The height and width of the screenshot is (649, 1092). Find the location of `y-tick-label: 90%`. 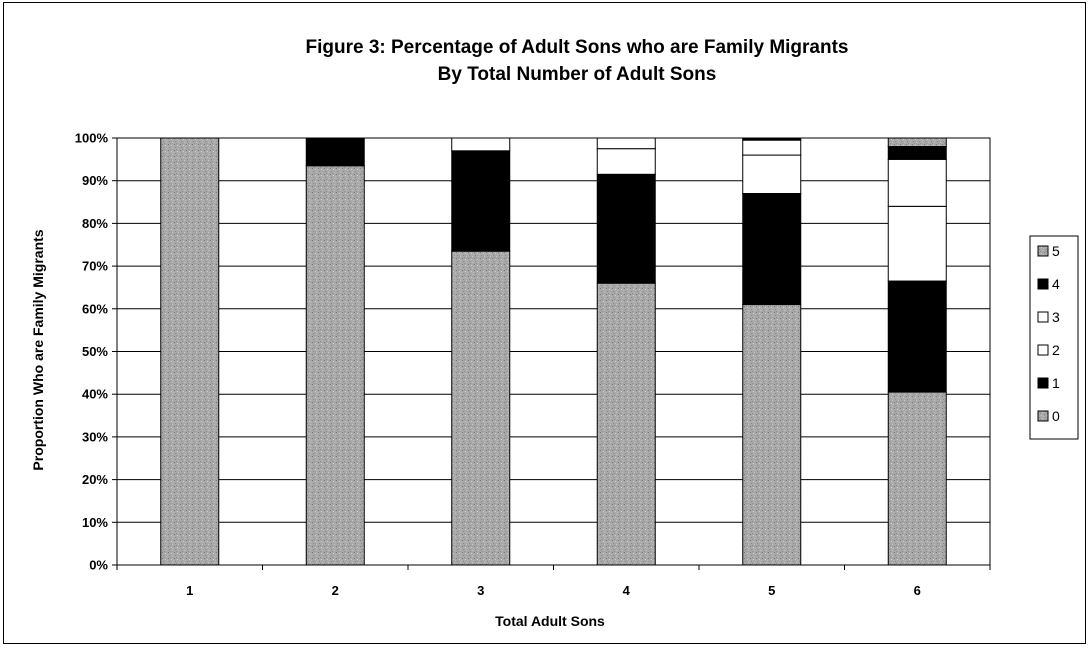

y-tick-label: 90% is located at coordinates (95, 180).